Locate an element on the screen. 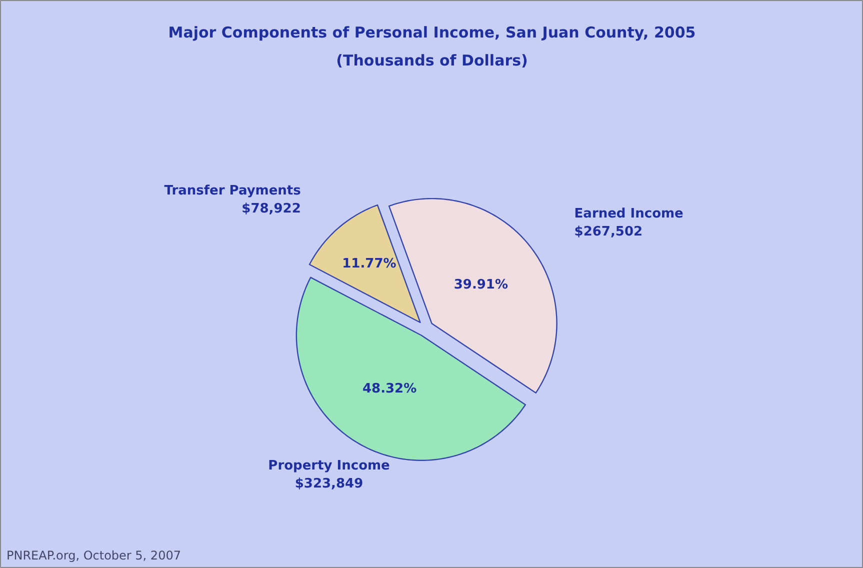  data-label: 11.77% is located at coordinates (369, 264).